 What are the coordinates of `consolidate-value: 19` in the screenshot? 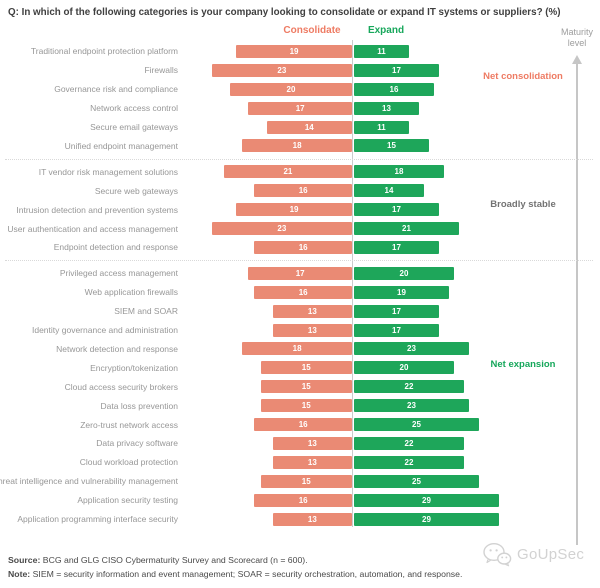 It's located at (294, 210).